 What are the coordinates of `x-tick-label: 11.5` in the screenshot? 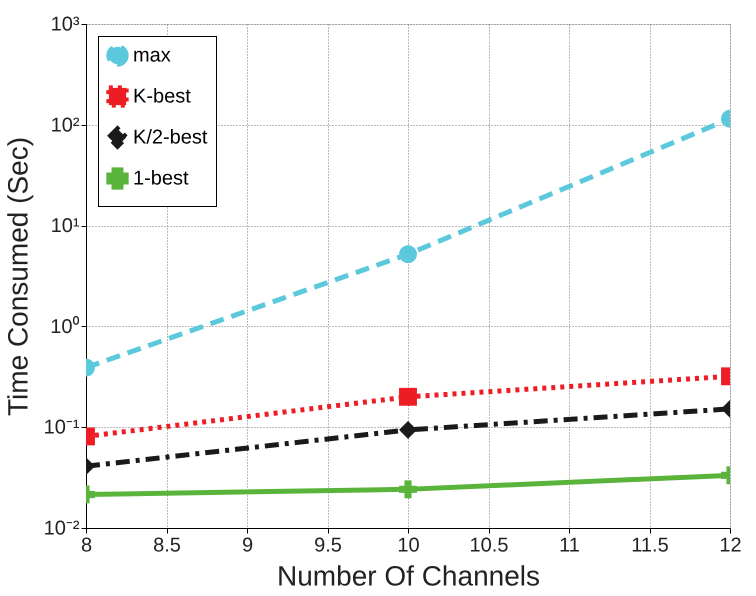 It's located at (650, 545).